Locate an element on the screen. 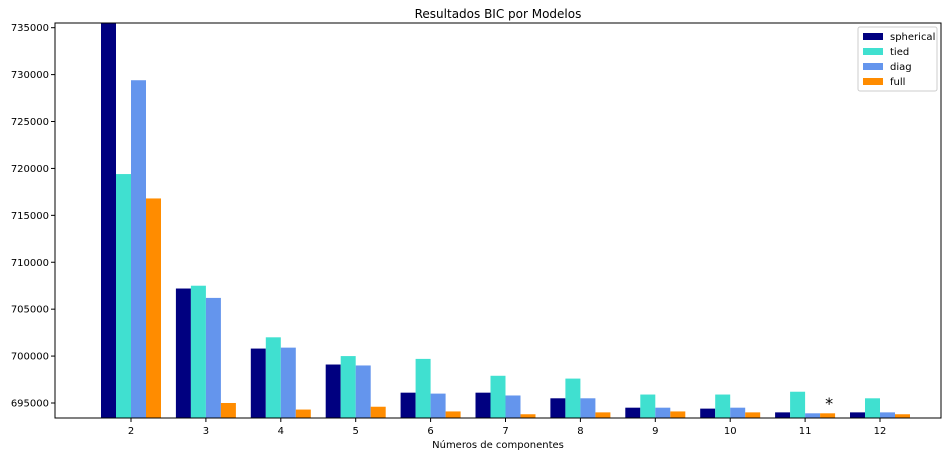 The height and width of the screenshot is (457, 952). x-tick-label: 4 is located at coordinates (281, 431).